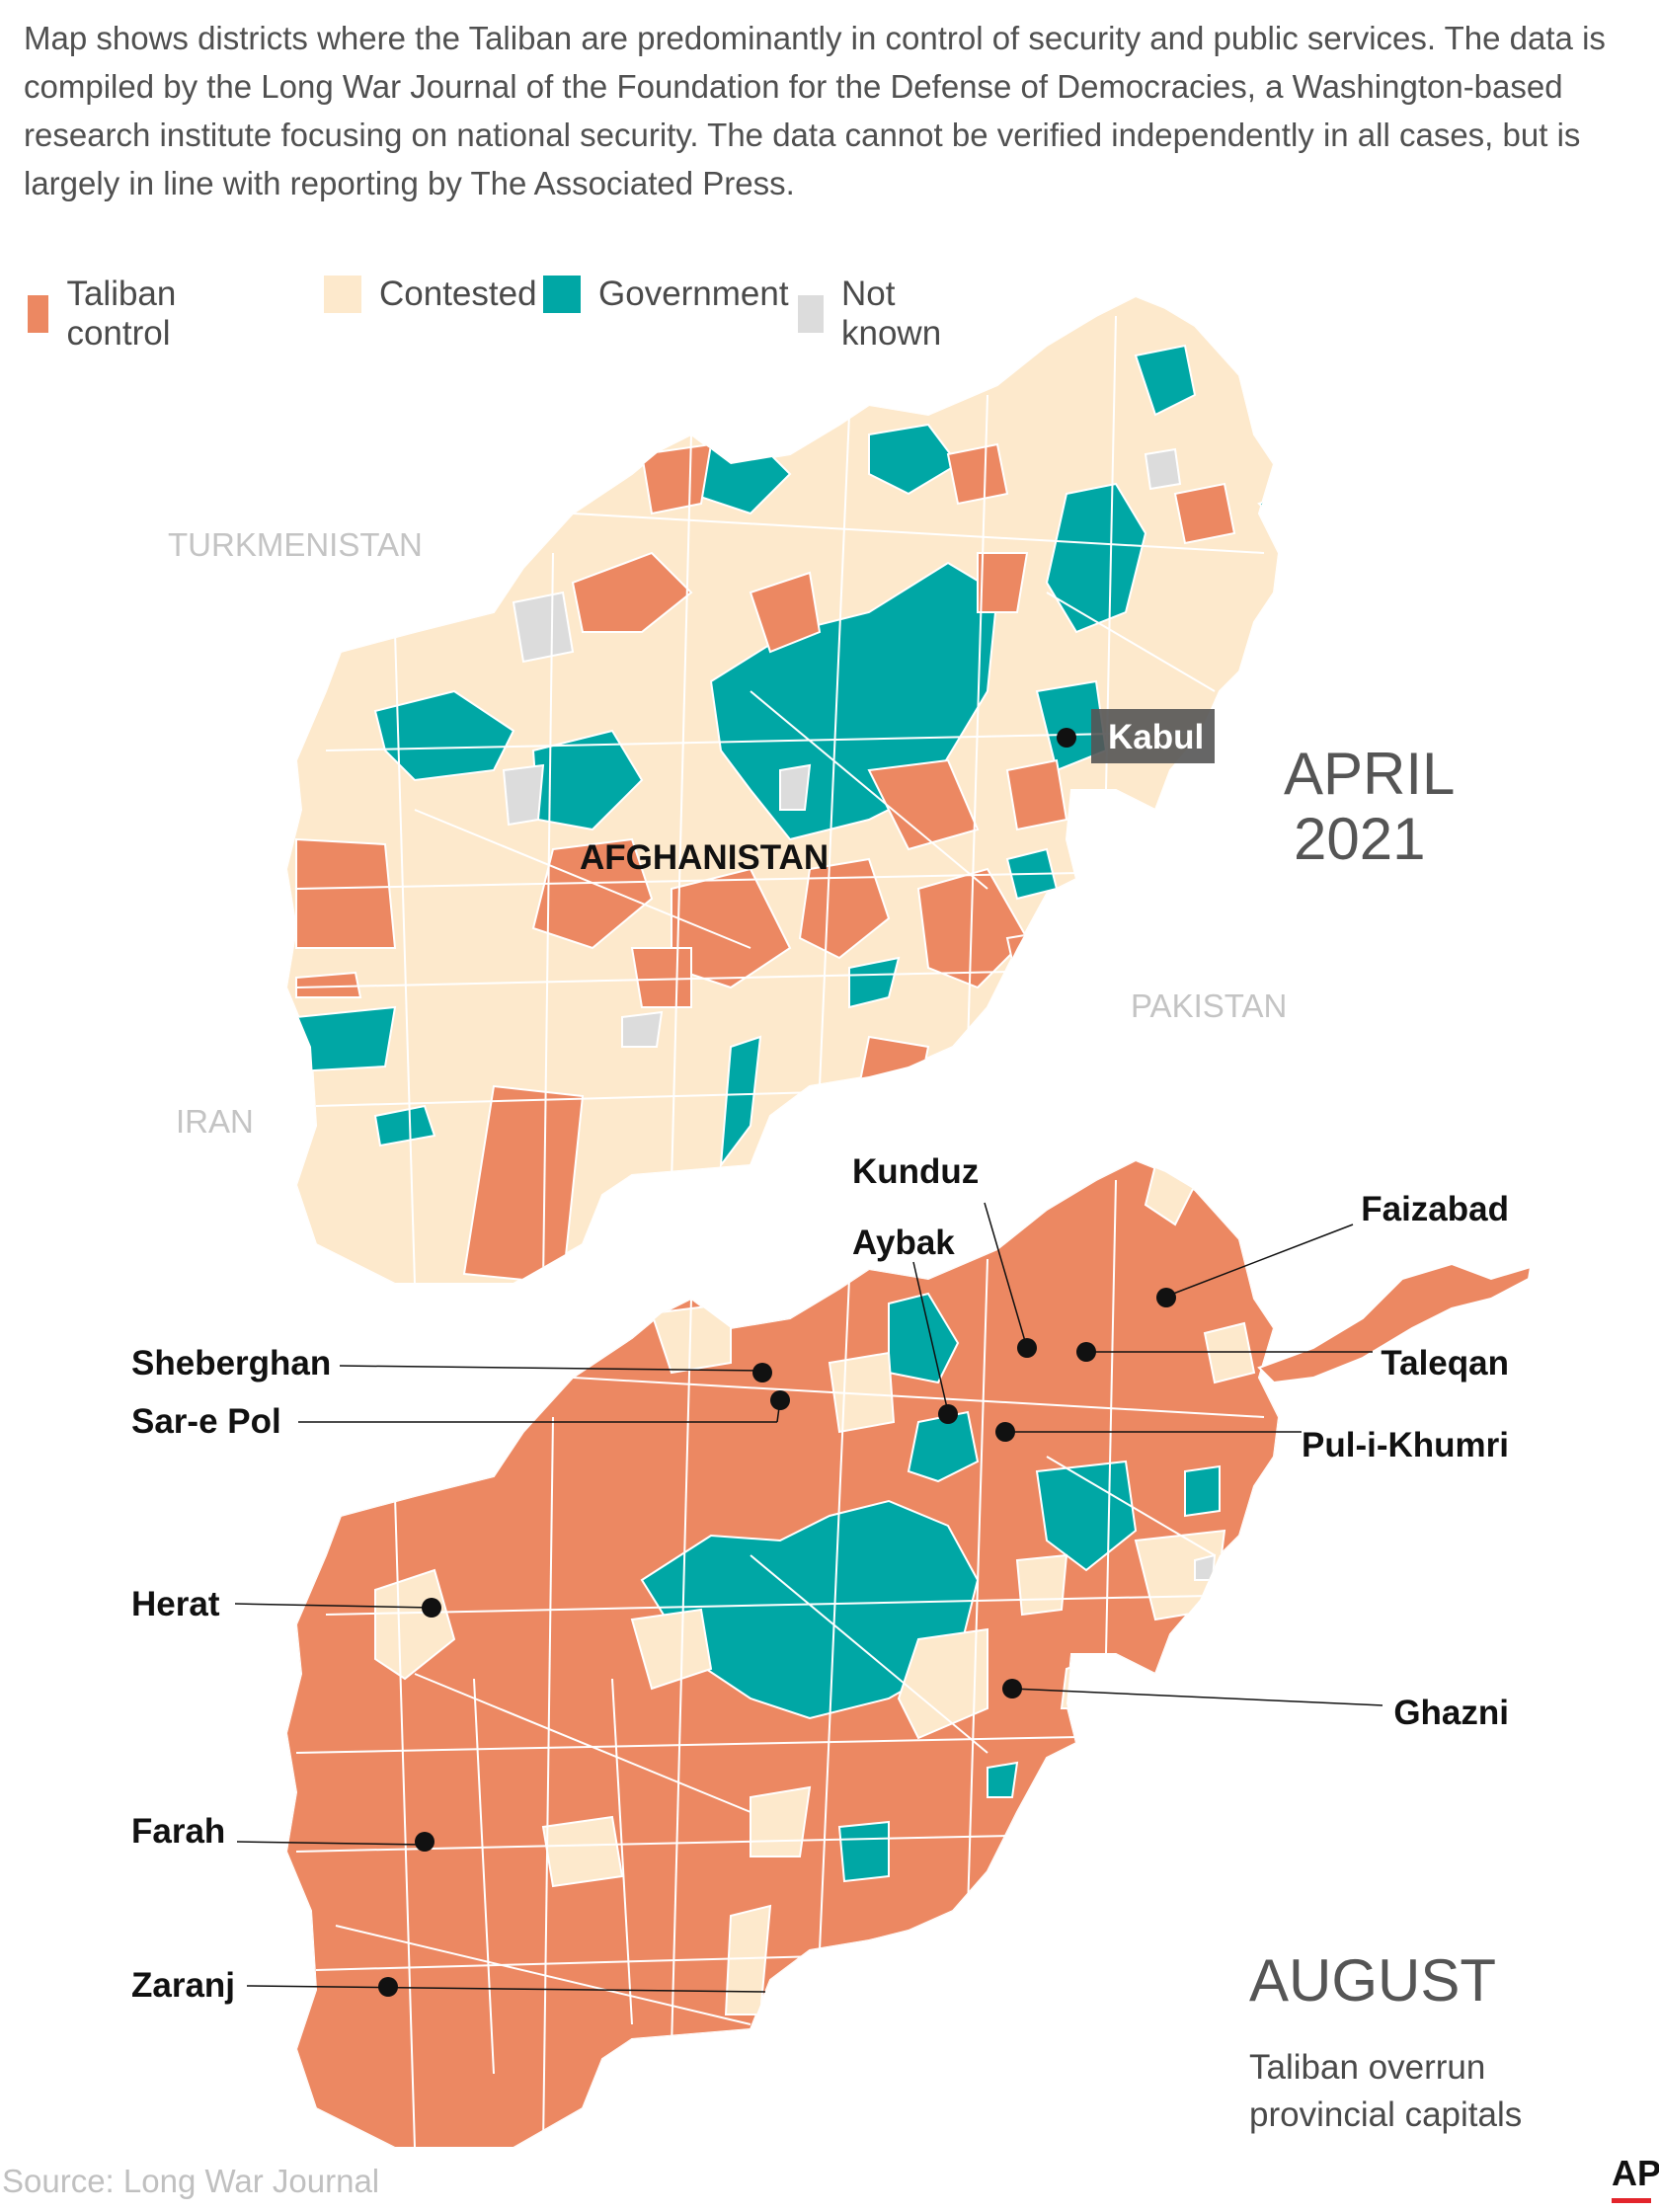 The width and height of the screenshot is (1659, 2212). What do you see at coordinates (1386, 2091) in the screenshot?
I see `august-subtitle: Taliban overrun provincial capitals` at bounding box center [1386, 2091].